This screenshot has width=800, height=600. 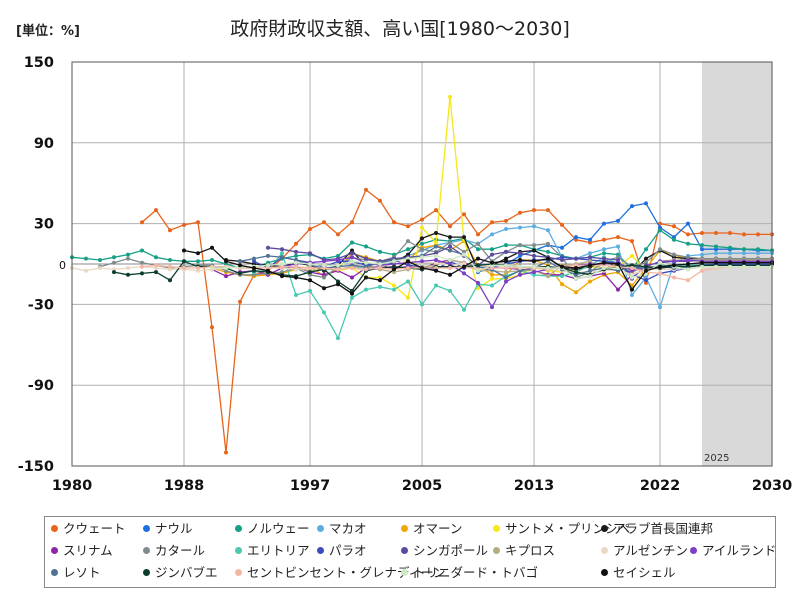 I want to click on legend-label: シンガポール, so click(x=451, y=550).